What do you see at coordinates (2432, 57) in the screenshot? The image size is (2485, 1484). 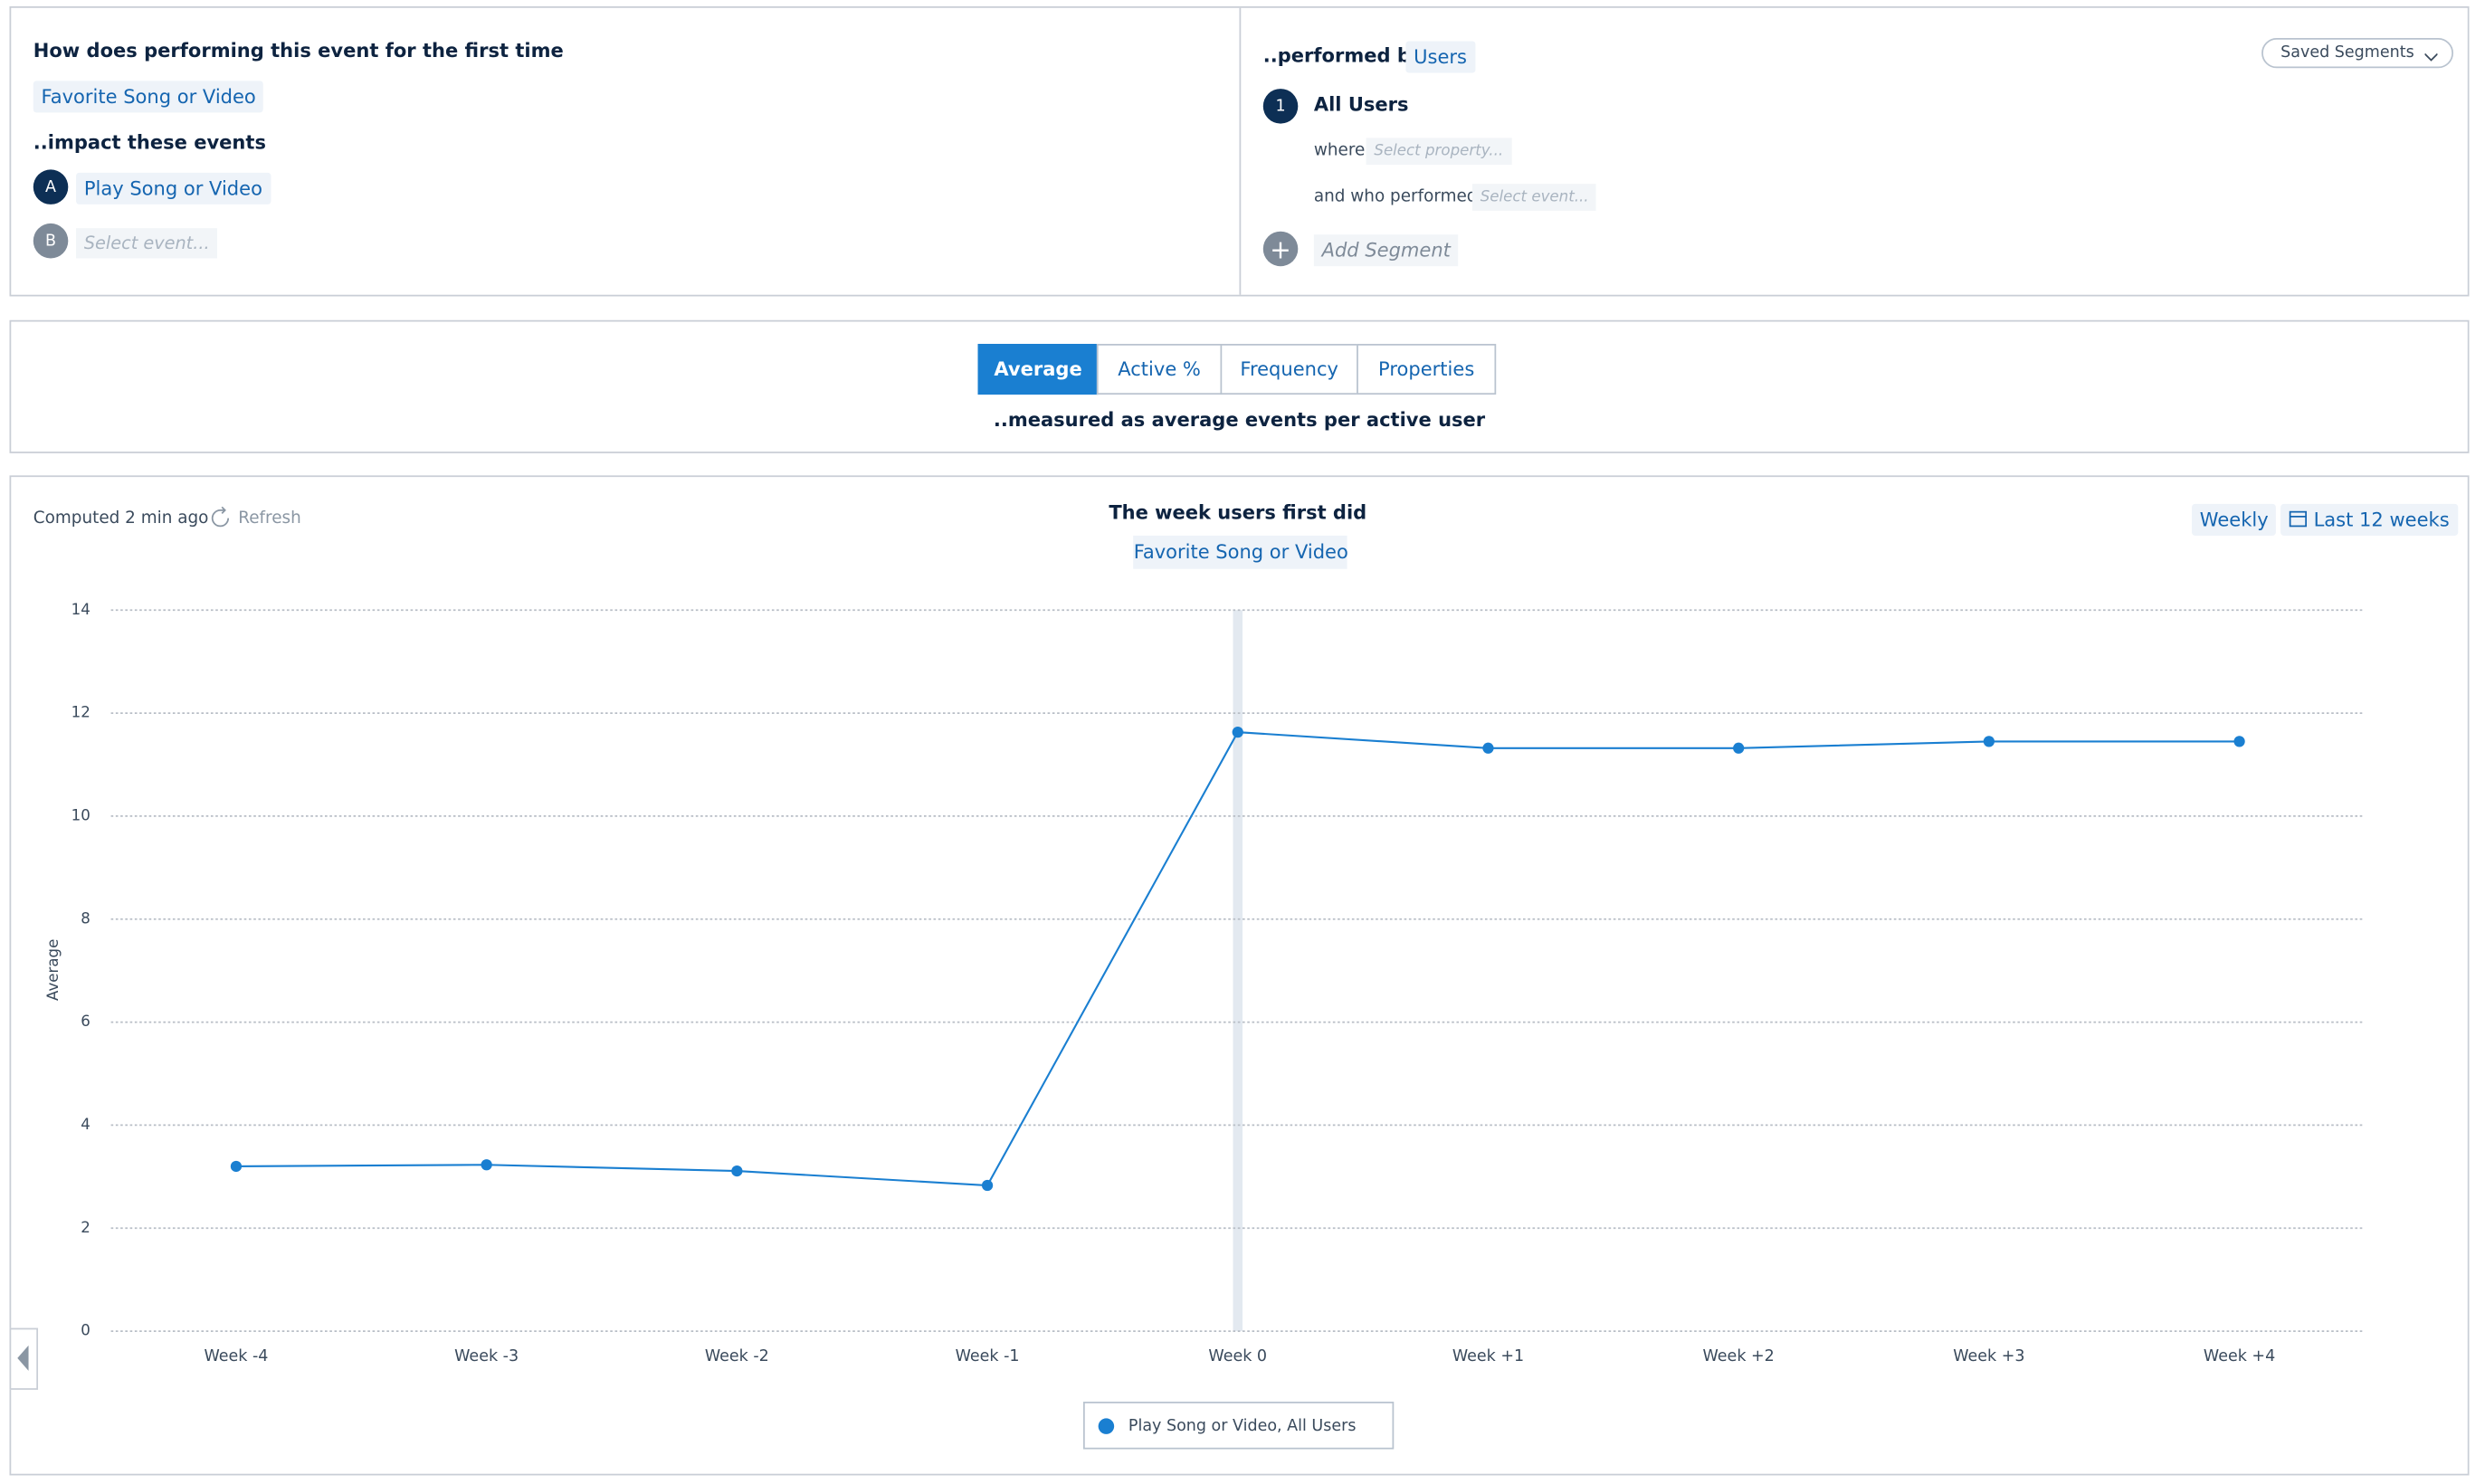 I see `chevron` at bounding box center [2432, 57].